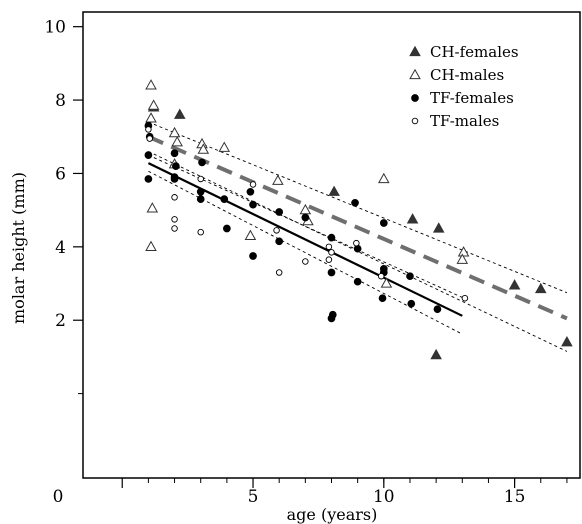 The image size is (582, 524). I want to click on x-tick-label: 15, so click(515, 497).